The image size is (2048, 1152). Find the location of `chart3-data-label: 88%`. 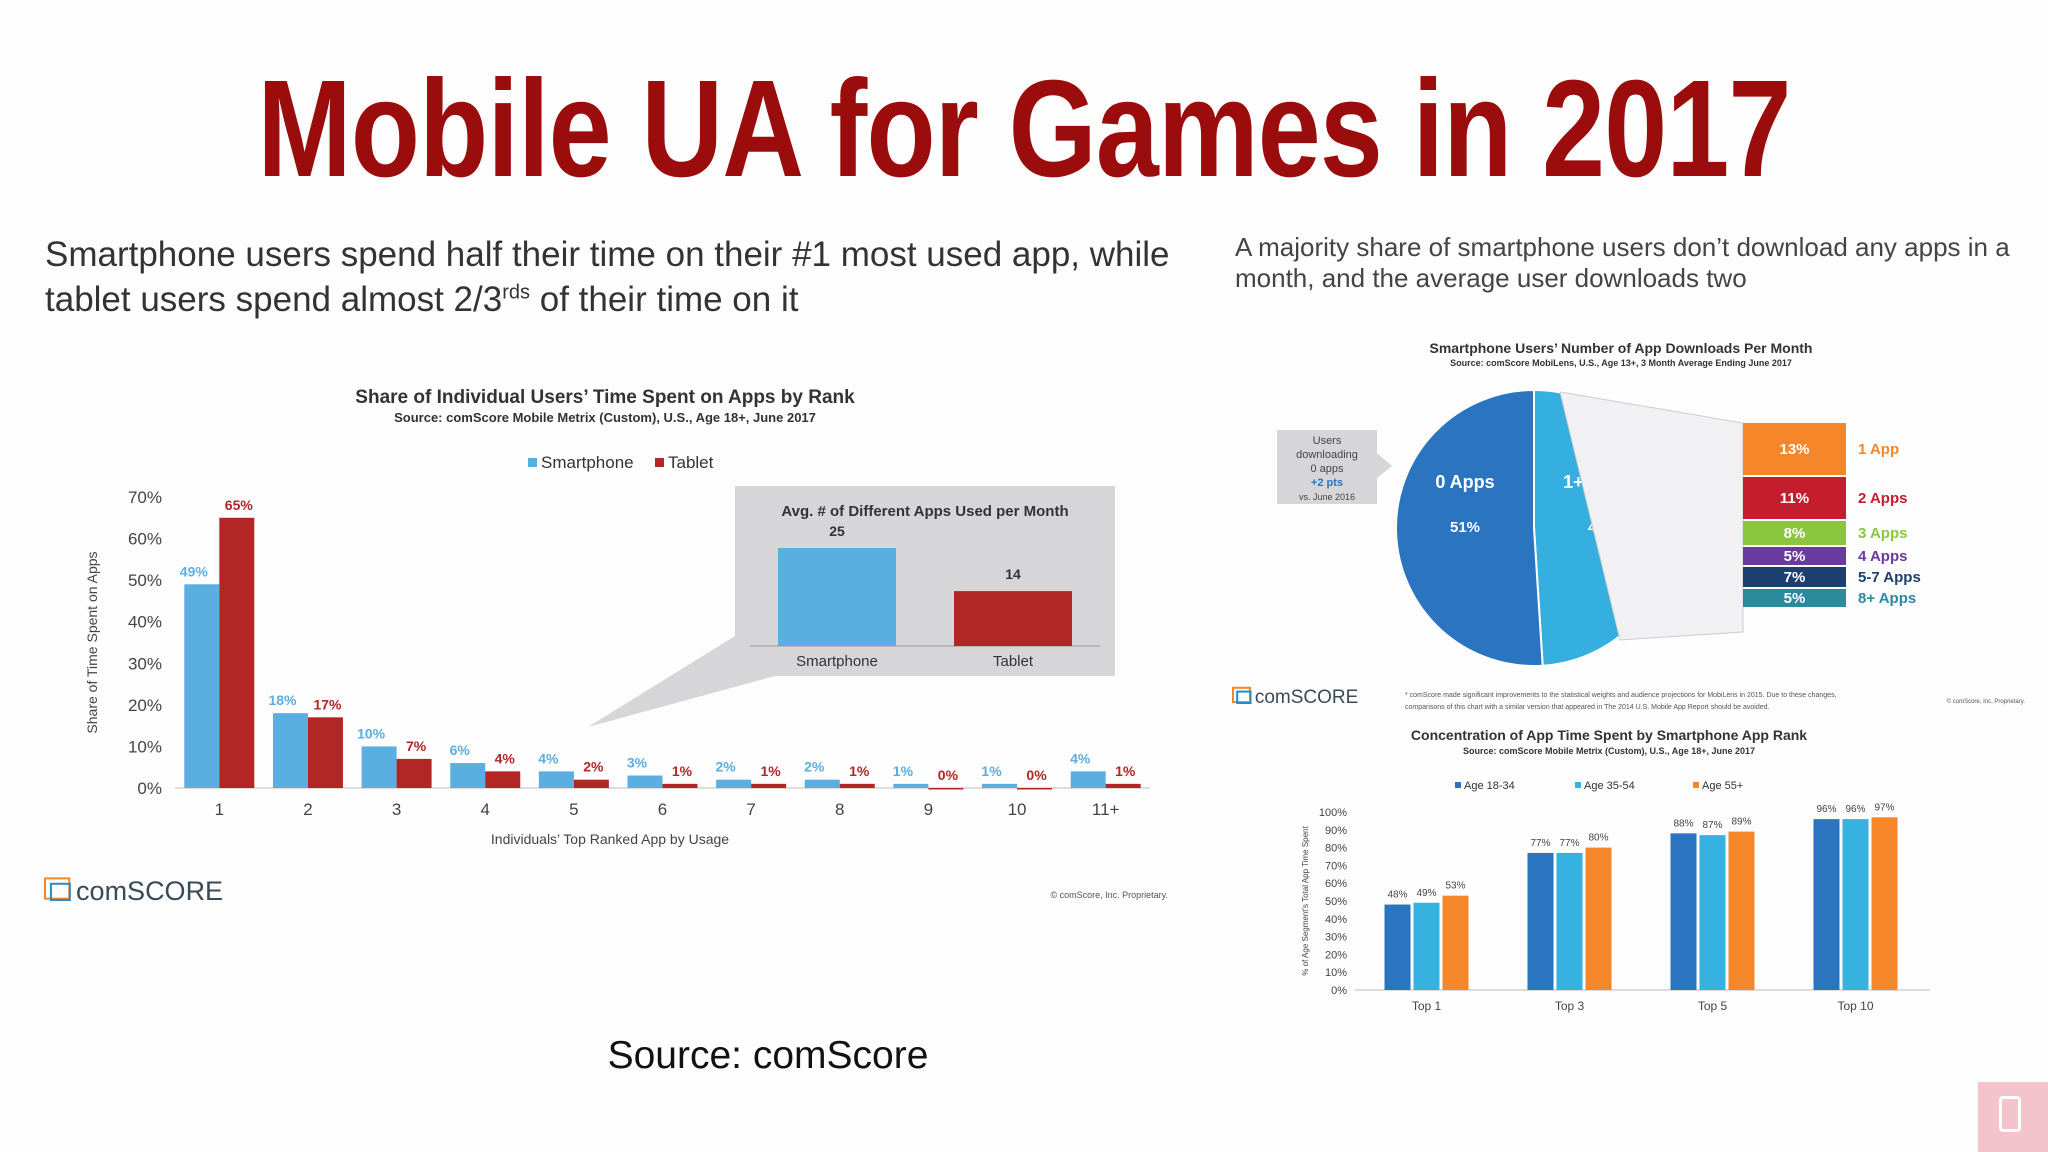

chart3-data-label: 88% is located at coordinates (1683, 823).